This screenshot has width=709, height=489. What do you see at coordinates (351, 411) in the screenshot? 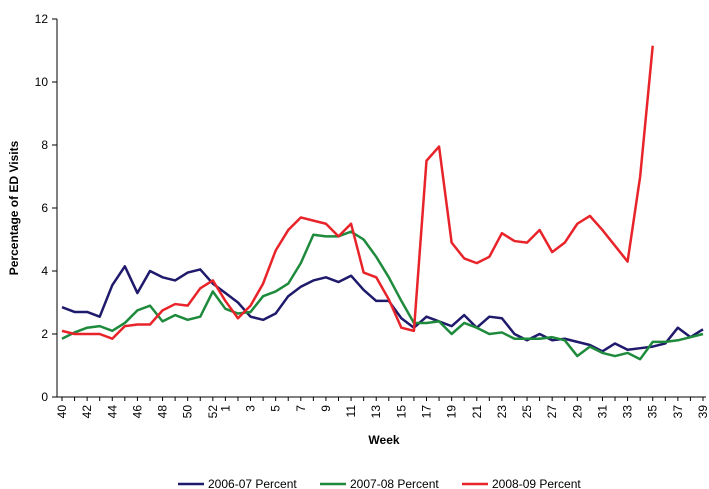
I see `x-tick-label: 11` at bounding box center [351, 411].